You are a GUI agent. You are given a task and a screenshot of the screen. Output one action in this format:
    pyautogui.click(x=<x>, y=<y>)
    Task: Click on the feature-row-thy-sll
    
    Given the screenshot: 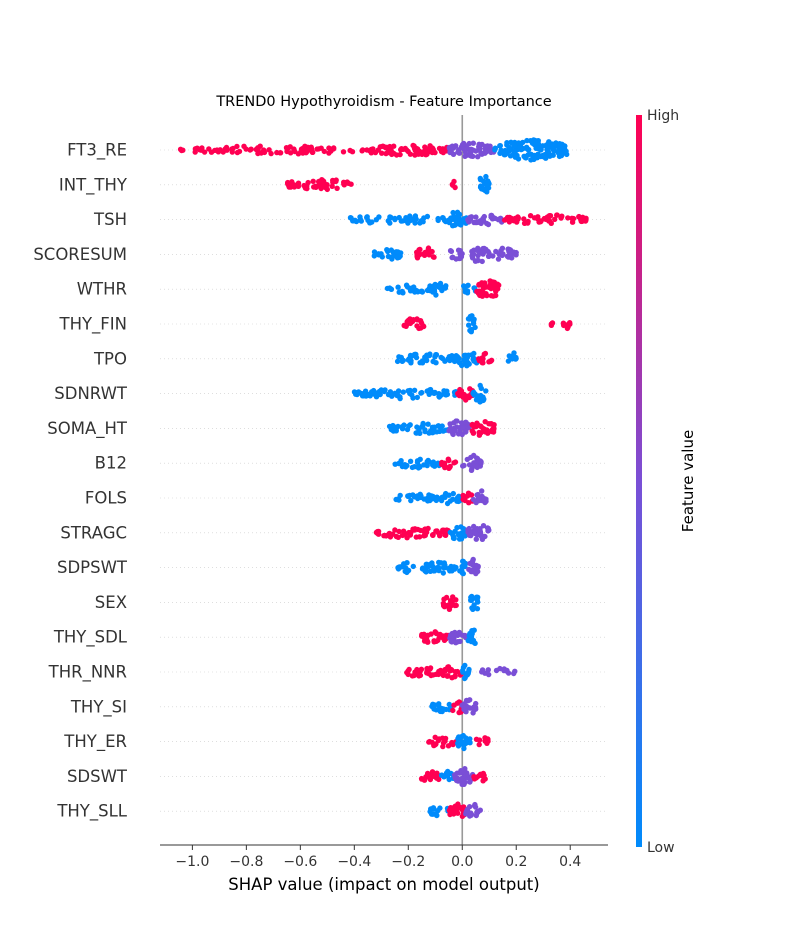 What is the action you would take?
    pyautogui.click(x=455, y=810)
    